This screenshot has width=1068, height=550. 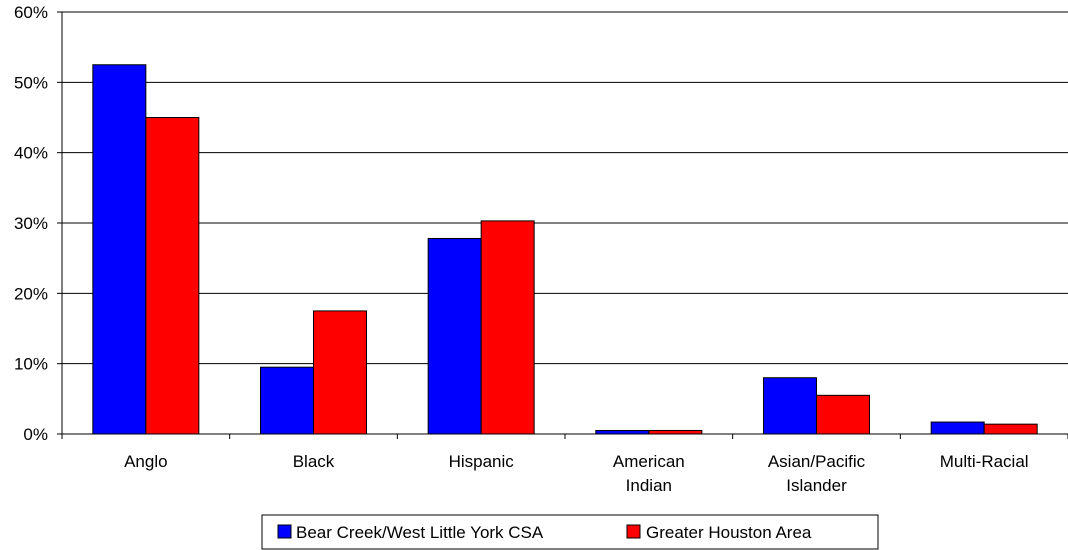 What do you see at coordinates (816, 485) in the screenshot?
I see `x-category-label: Islander` at bounding box center [816, 485].